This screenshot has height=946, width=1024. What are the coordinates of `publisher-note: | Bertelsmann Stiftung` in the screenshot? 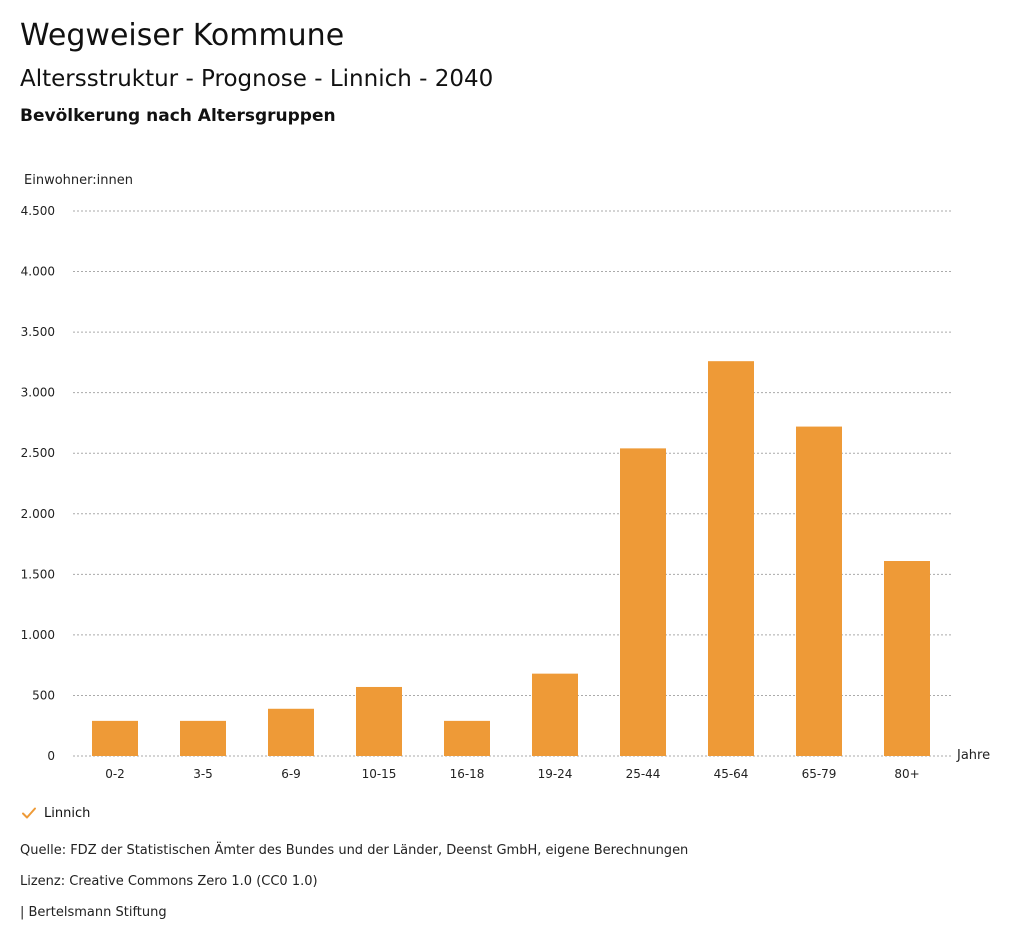 It's located at (93, 912).